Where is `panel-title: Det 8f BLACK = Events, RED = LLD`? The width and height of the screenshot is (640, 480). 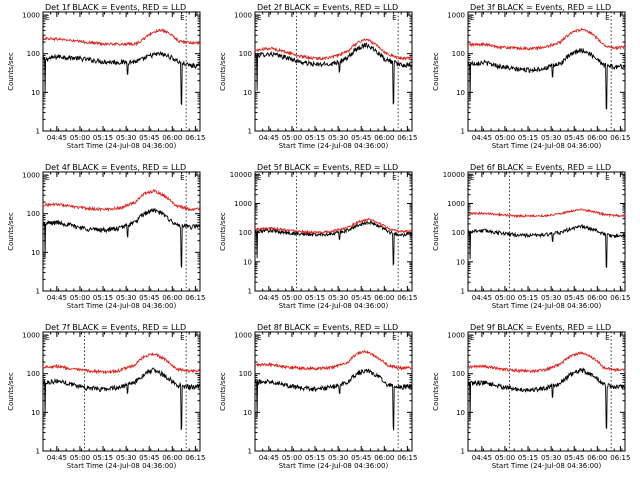 panel-title: Det 8f BLACK = Events, RED = LLD is located at coordinates (327, 327).